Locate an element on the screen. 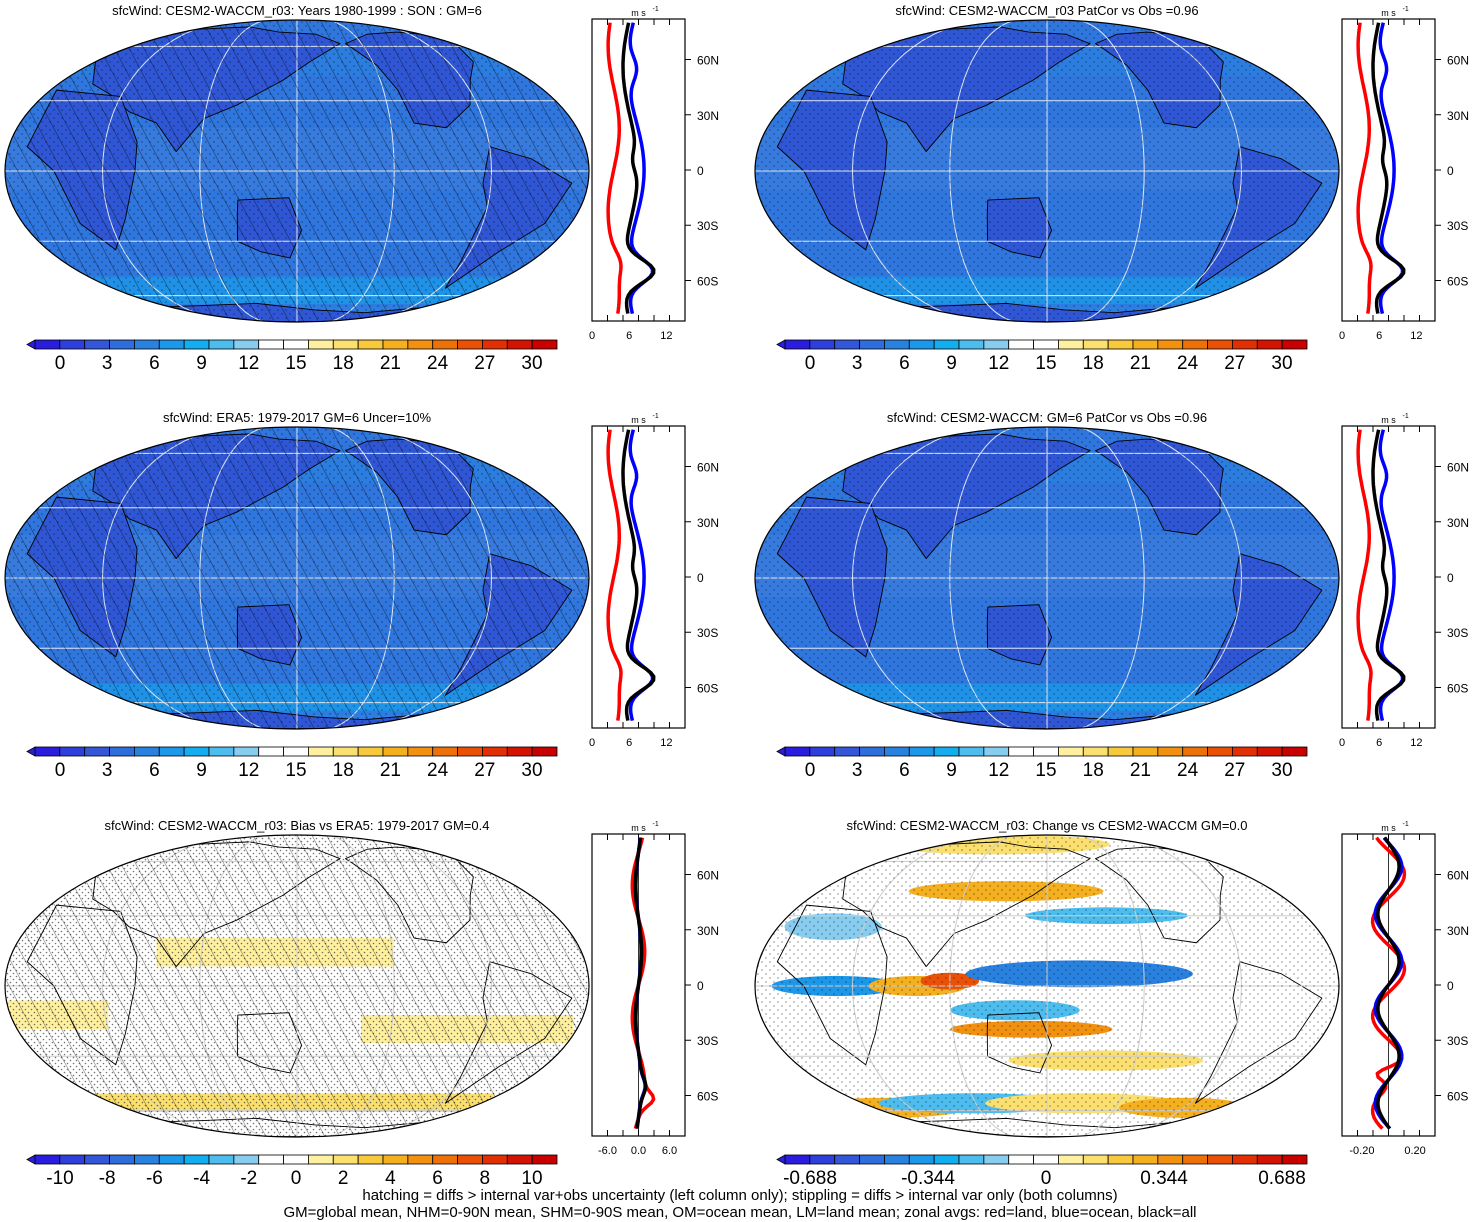  colorbar-tick-label: 27 is located at coordinates (1234, 363).